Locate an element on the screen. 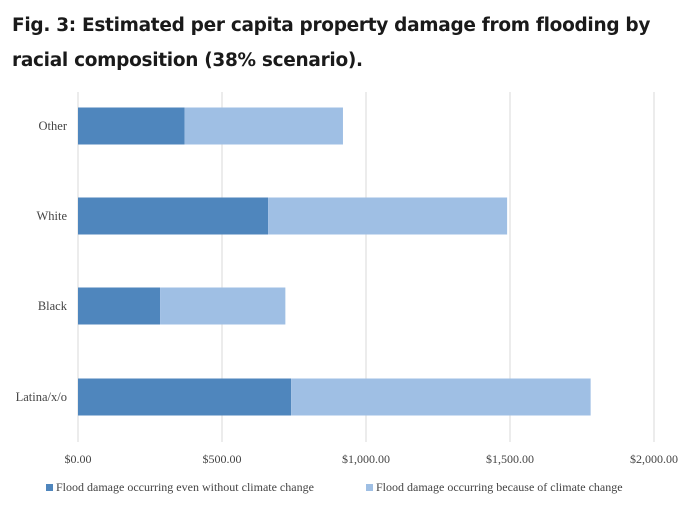 Image resolution: width=687 pixels, height=506 pixels. x-tick-label-3: $1,500.00 is located at coordinates (510, 459).